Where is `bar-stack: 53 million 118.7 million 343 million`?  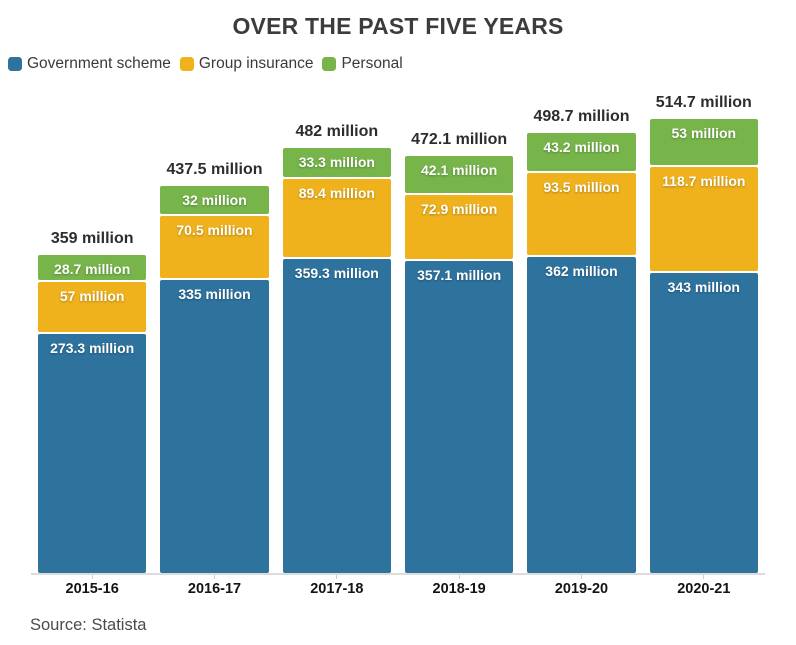
bar-stack: 53 million 118.7 million 343 million is located at coordinates (703, 346).